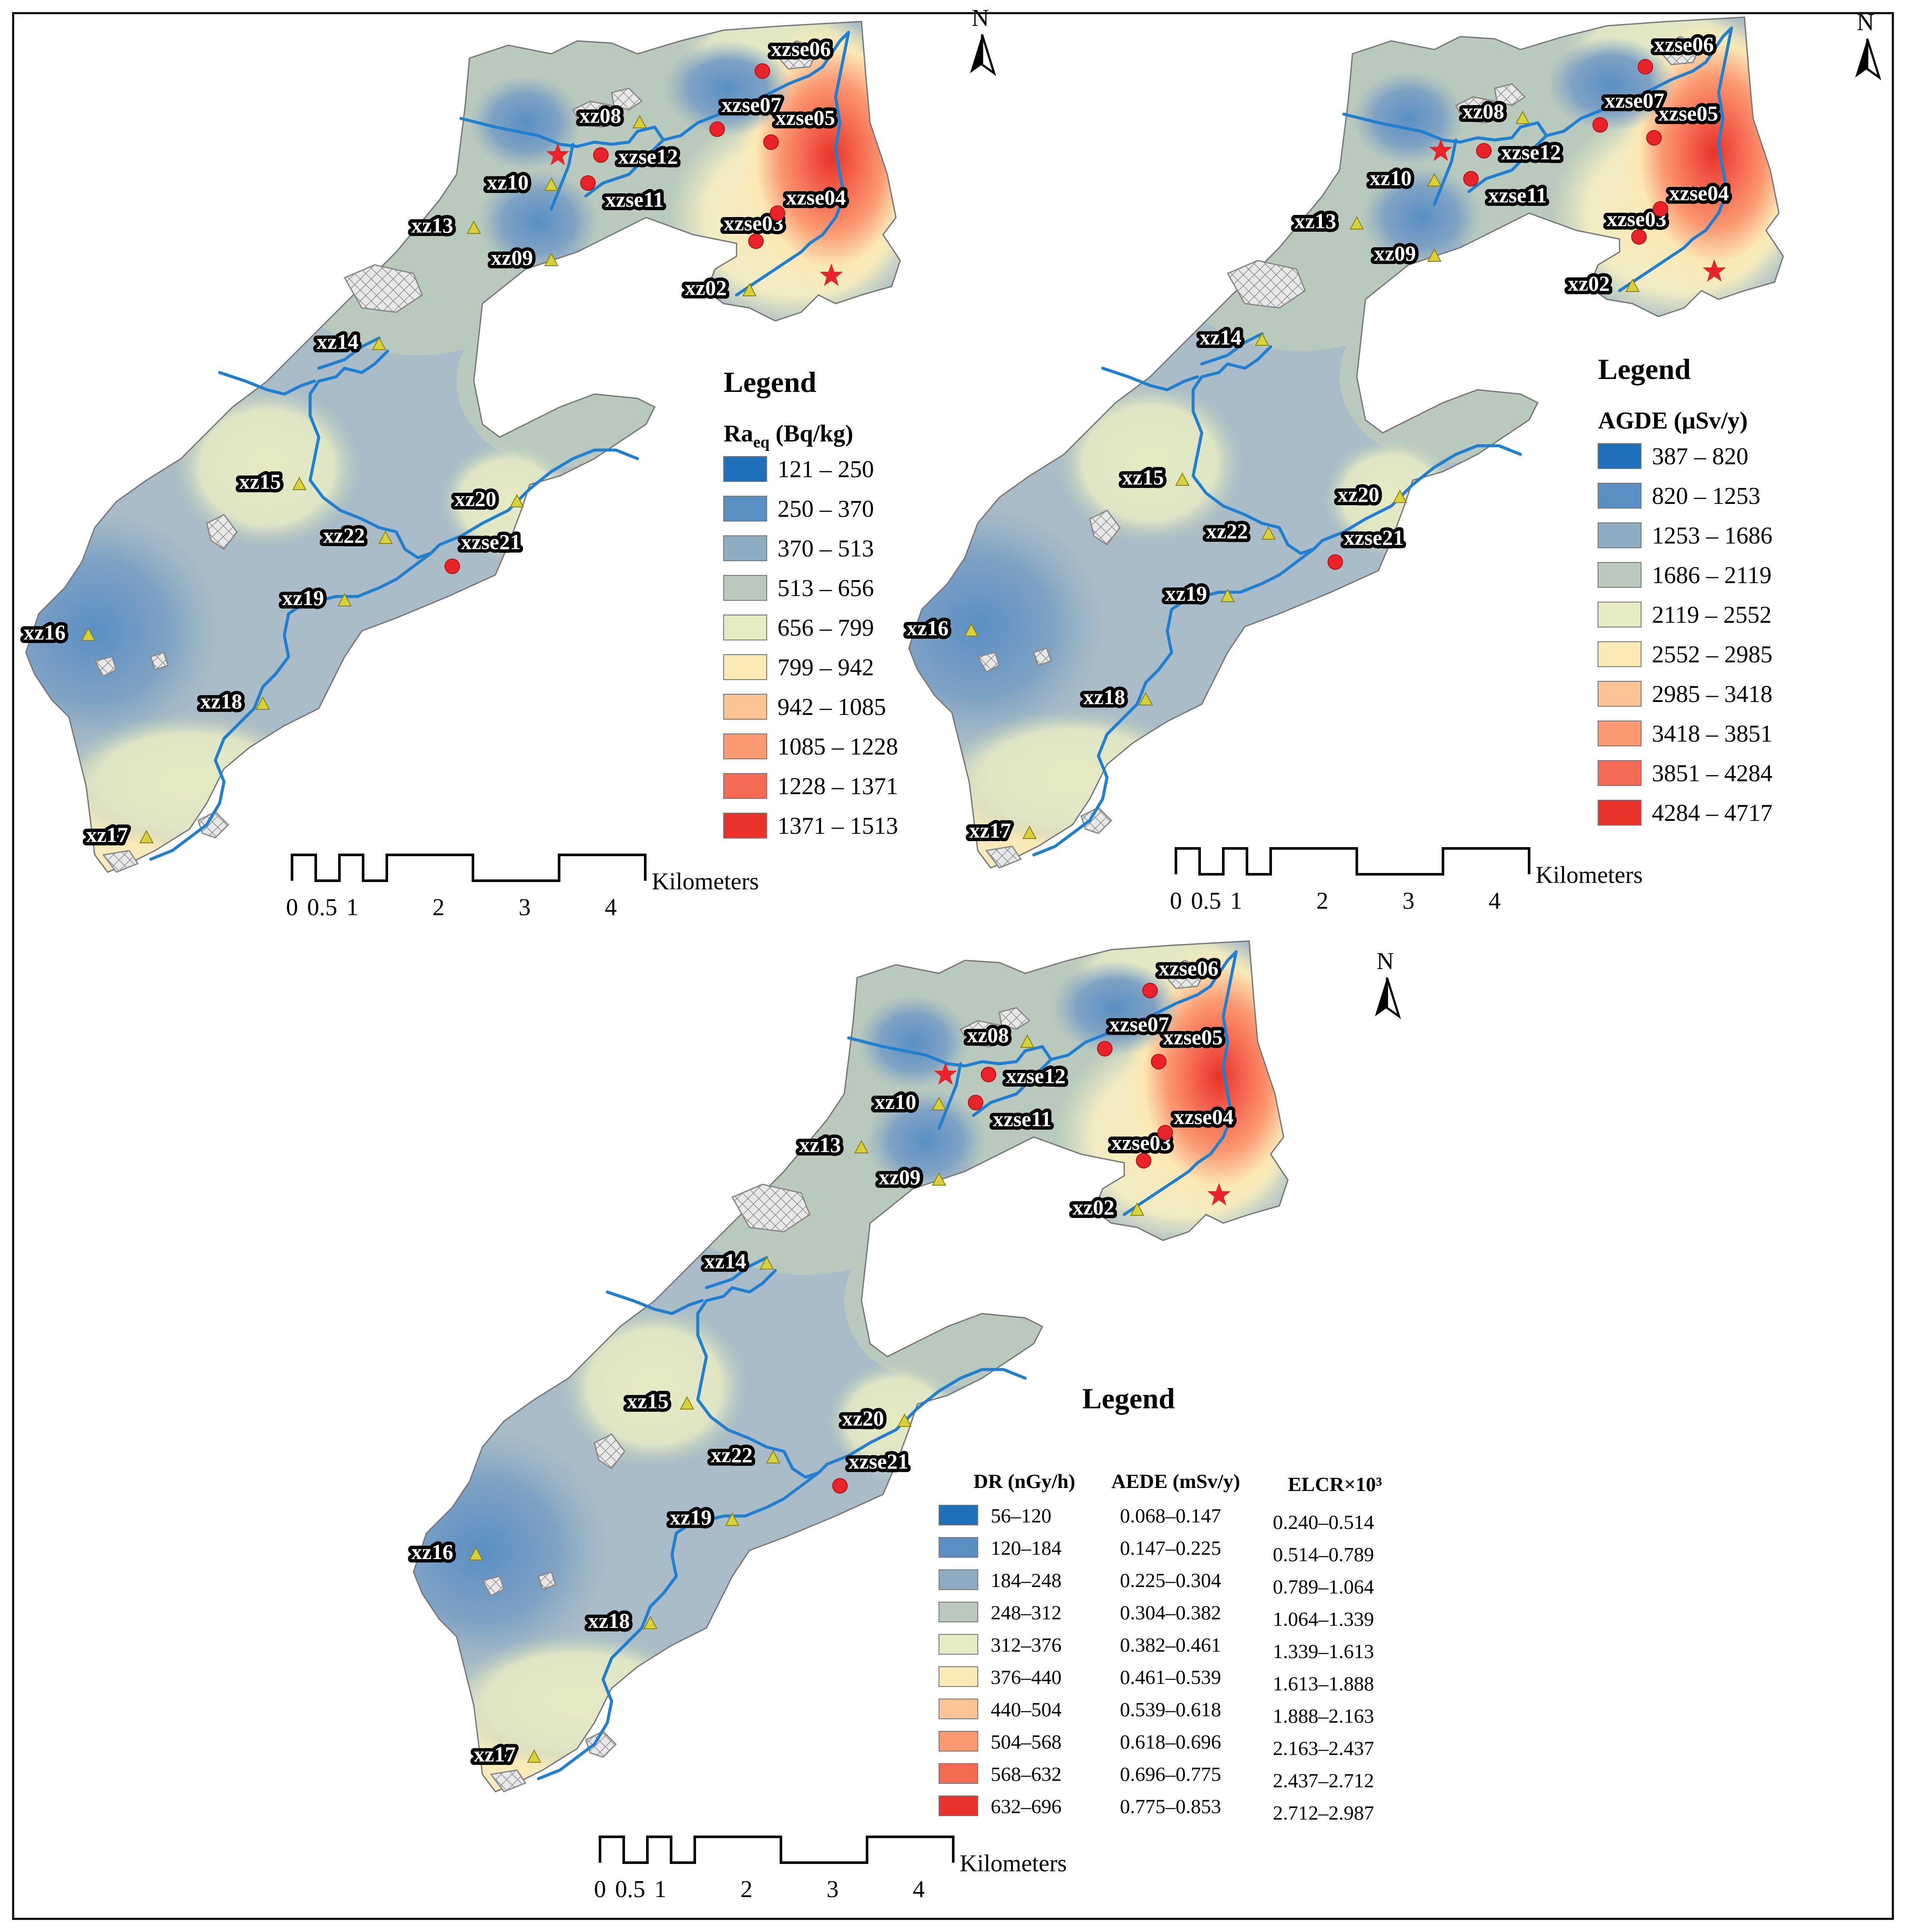  What do you see at coordinates (1712, 813) in the screenshot?
I see `legend2-class-label-9: 4284 – 4717` at bounding box center [1712, 813].